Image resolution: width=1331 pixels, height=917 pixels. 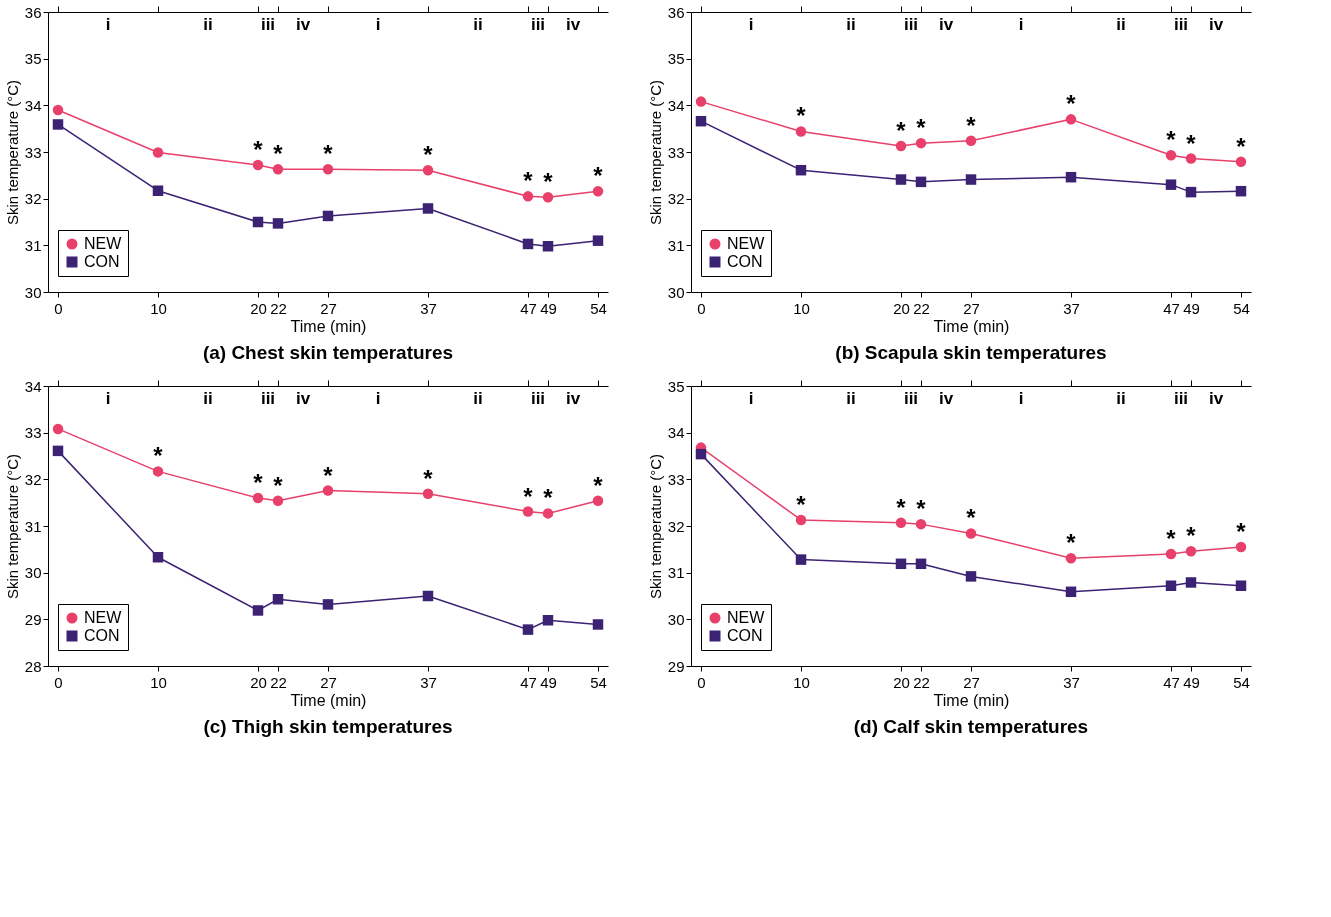 I want to click on x-tick-label: 10, so click(x=158, y=682).